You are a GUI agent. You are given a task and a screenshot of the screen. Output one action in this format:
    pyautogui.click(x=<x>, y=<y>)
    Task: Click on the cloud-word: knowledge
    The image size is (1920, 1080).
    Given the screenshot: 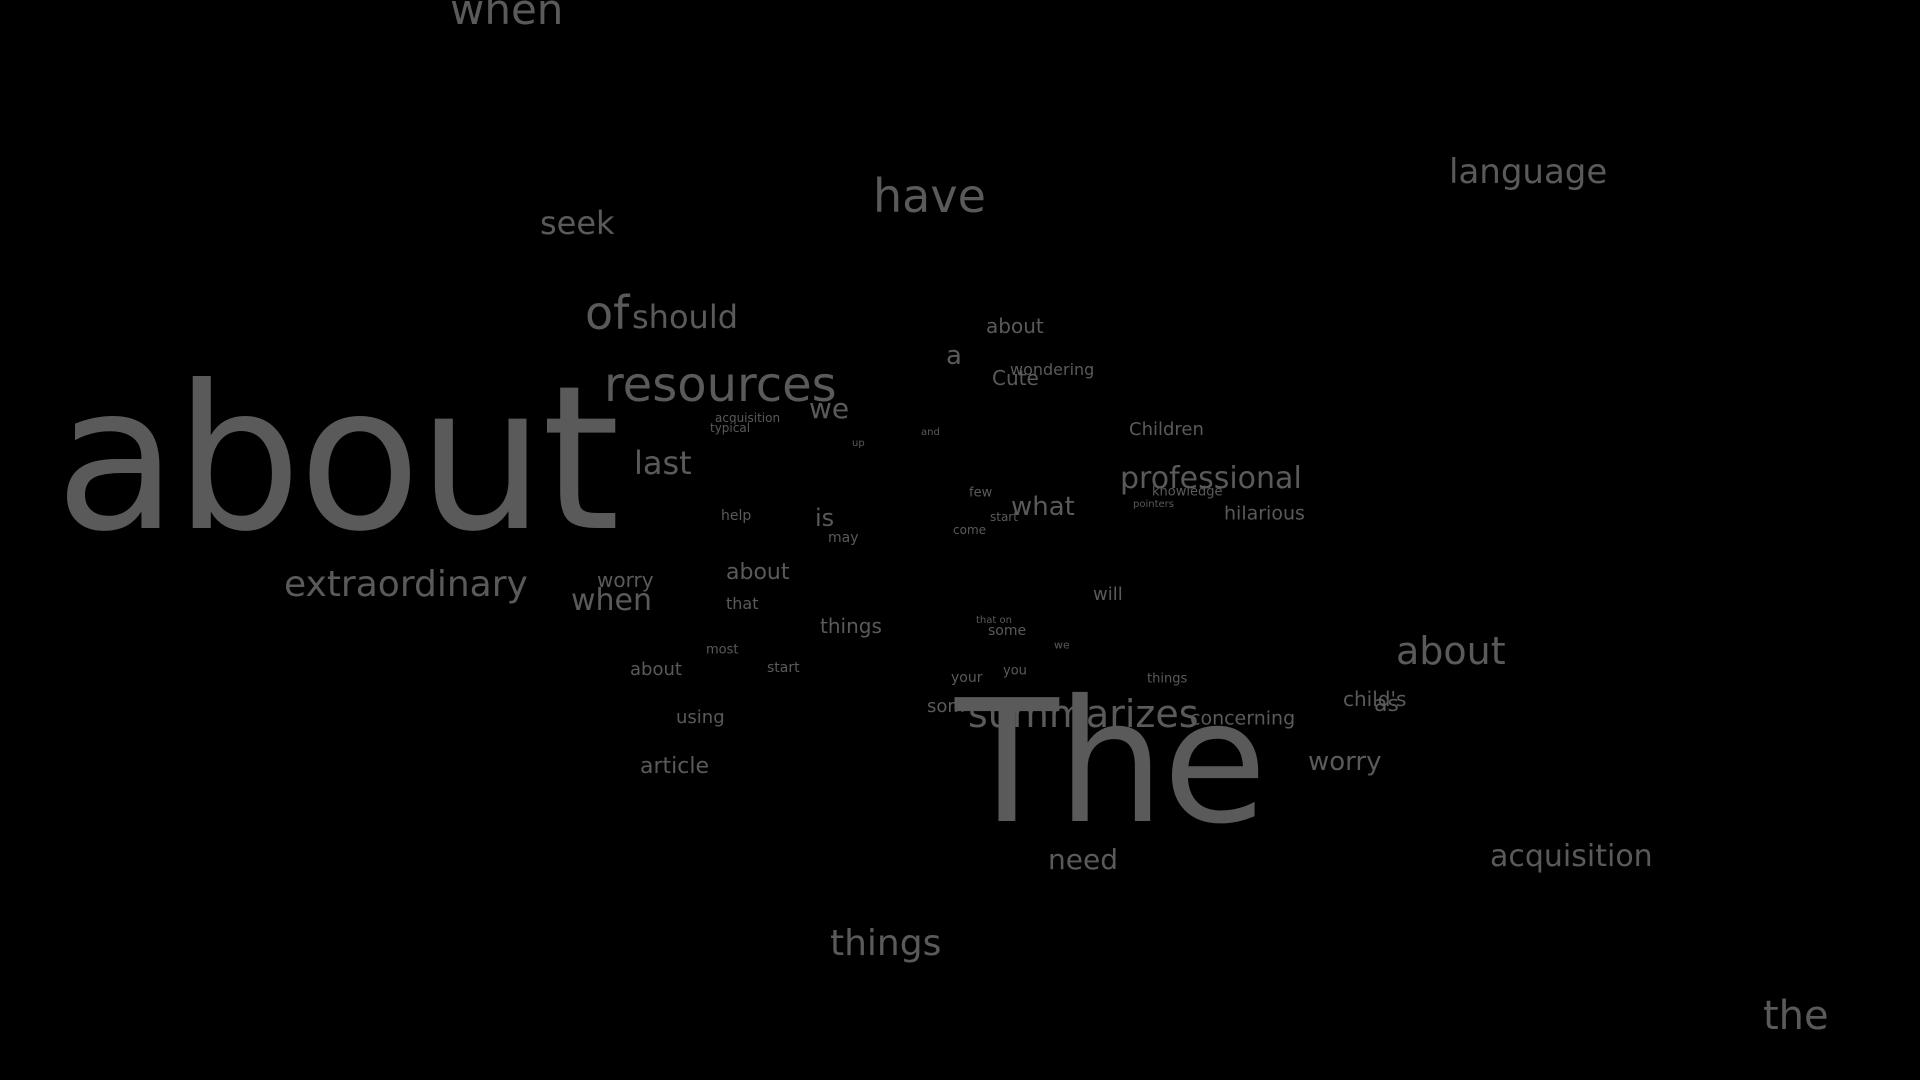 What is the action you would take?
    pyautogui.click(x=1187, y=492)
    